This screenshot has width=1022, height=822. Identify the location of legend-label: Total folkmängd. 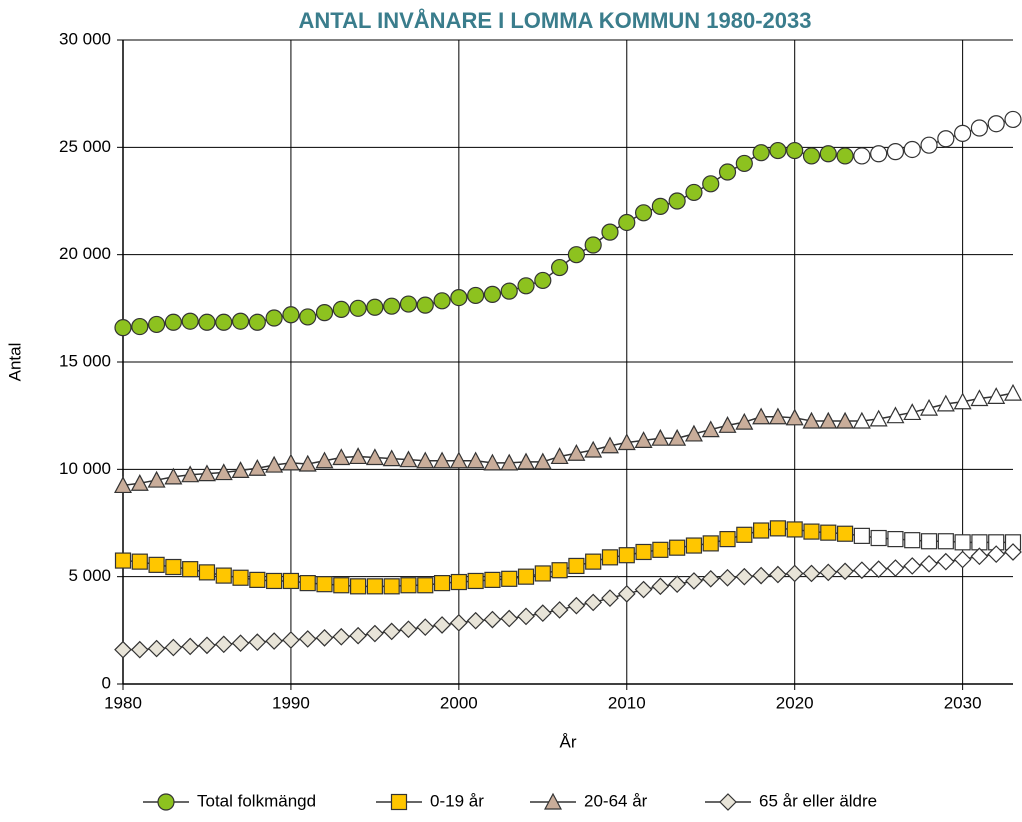
(256, 800).